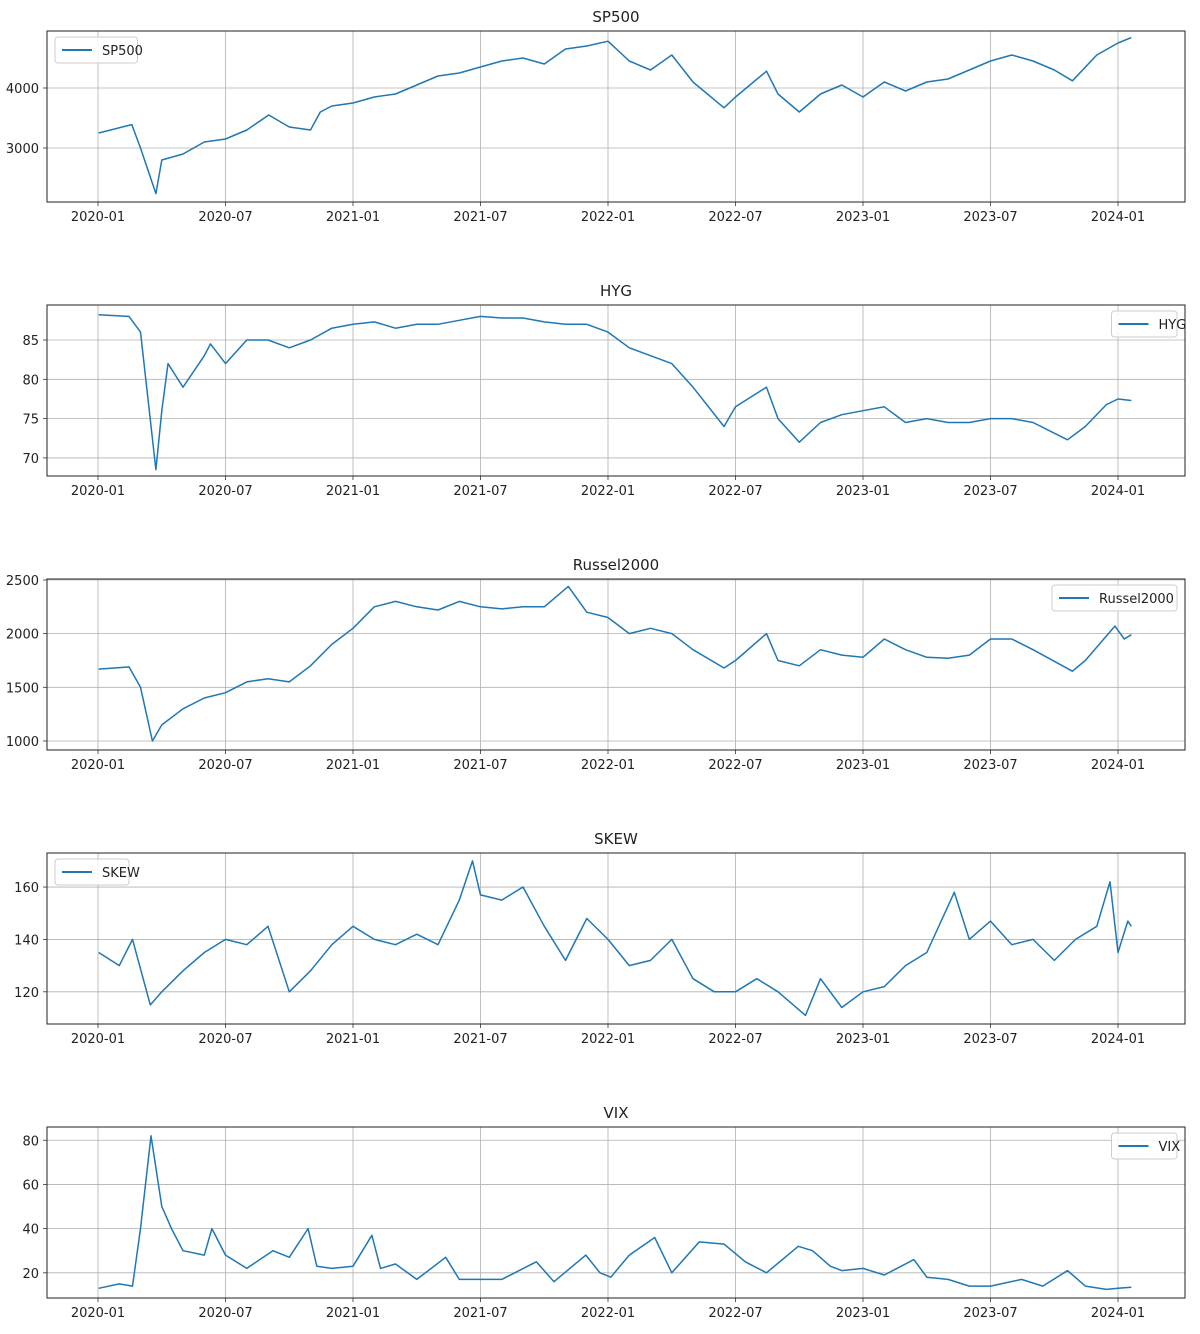  I want to click on legend-label: VIX, so click(1170, 1147).